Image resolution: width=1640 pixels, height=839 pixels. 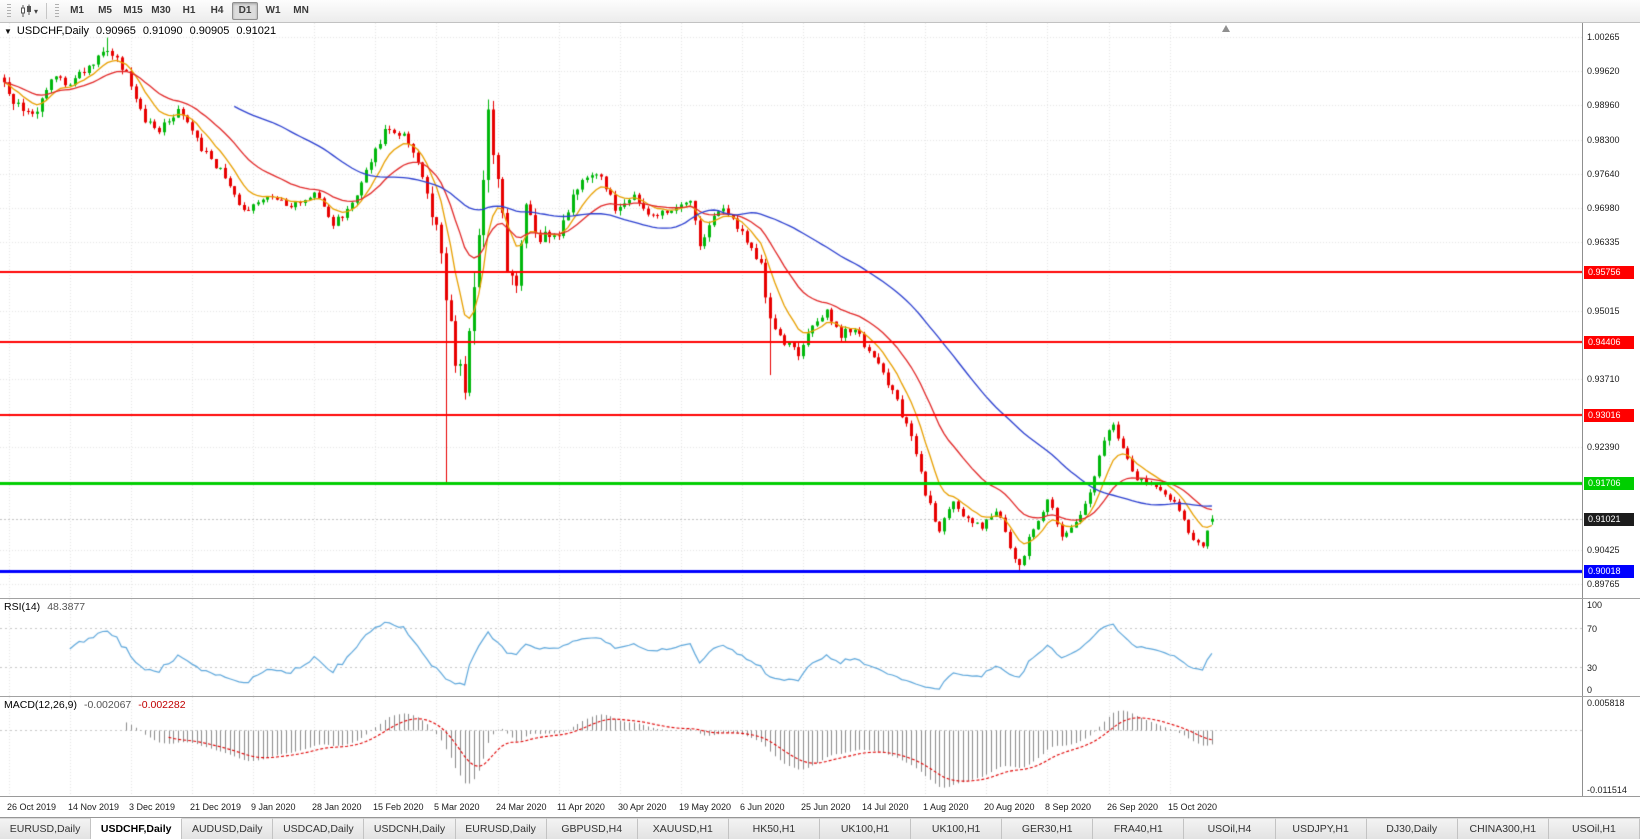 I want to click on timeframe-w1-button: W1, so click(x=273, y=10).